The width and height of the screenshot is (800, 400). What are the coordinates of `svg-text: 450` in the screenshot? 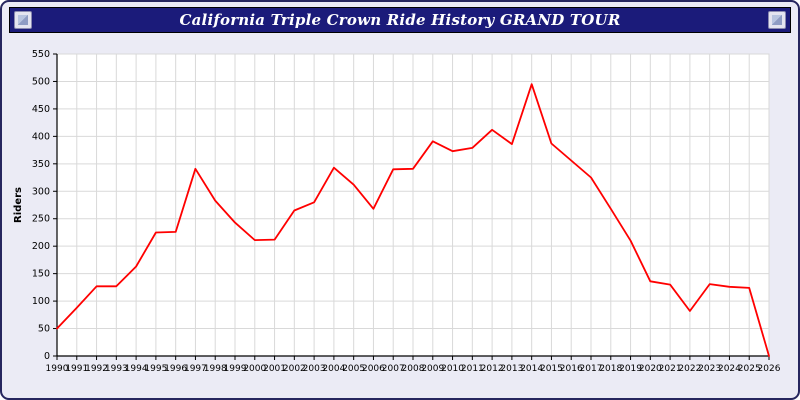 It's located at (41, 109).